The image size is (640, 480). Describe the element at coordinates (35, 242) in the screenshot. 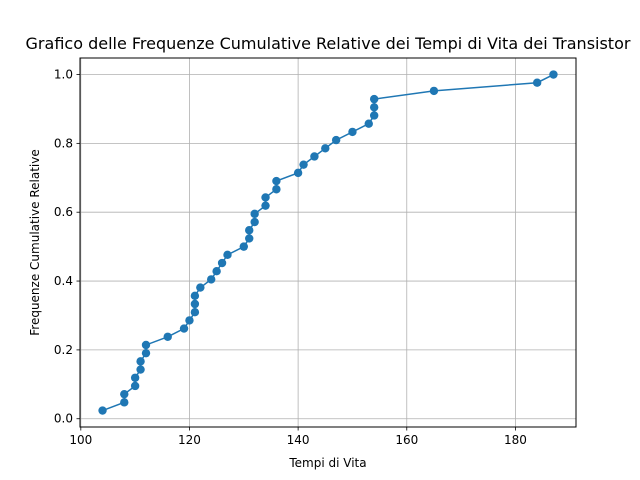

I see `y-axis-label: Frequenze Cumulative Relative` at that location.